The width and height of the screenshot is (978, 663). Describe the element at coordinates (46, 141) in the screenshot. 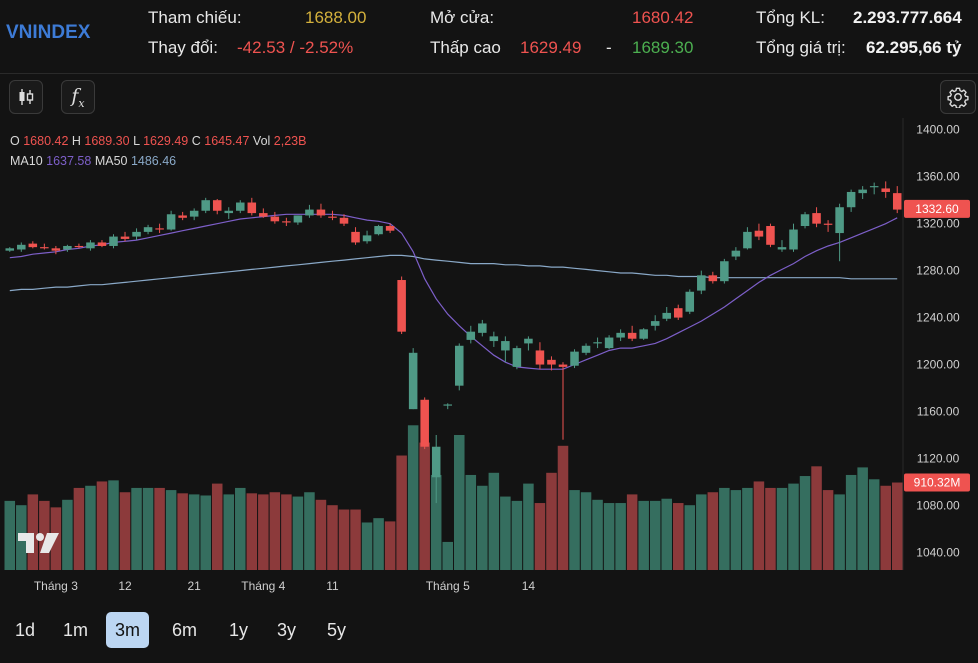

I see `open-legend-value: 1680.42` at that location.